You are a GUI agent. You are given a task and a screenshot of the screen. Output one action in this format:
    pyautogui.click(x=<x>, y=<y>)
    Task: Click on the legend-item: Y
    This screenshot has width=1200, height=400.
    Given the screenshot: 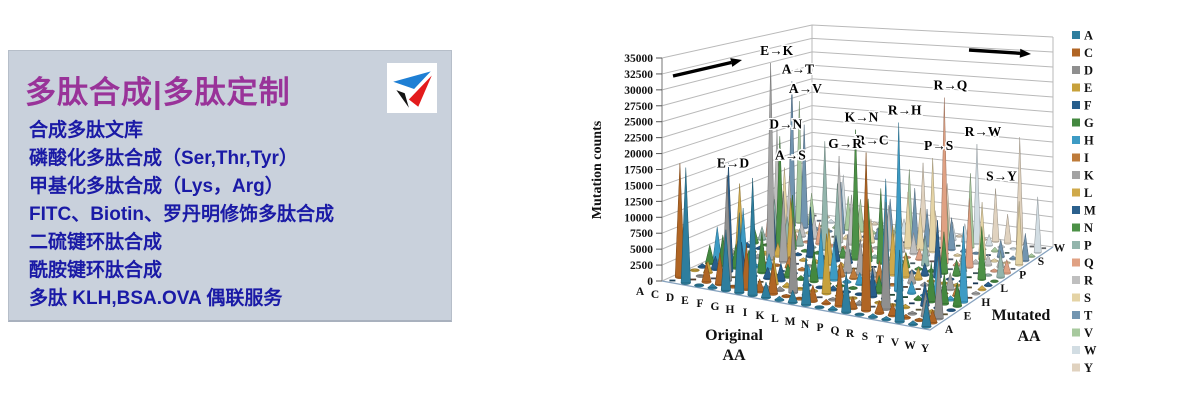 What is the action you would take?
    pyautogui.click(x=1082, y=368)
    